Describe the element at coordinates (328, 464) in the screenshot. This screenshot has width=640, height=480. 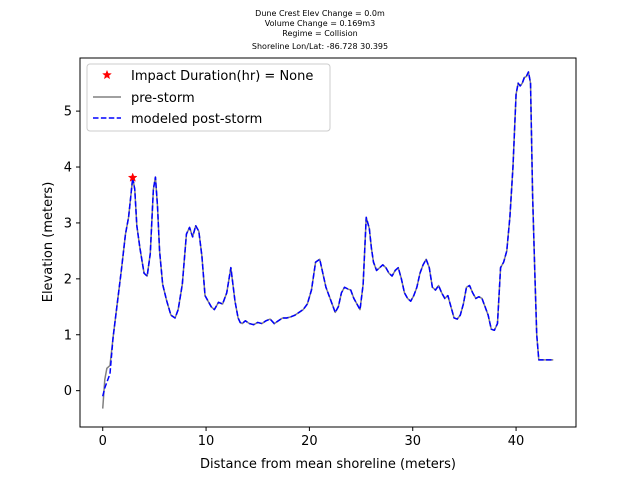
I see `x-axis-label: Distance from mean shoreline (meters)` at that location.